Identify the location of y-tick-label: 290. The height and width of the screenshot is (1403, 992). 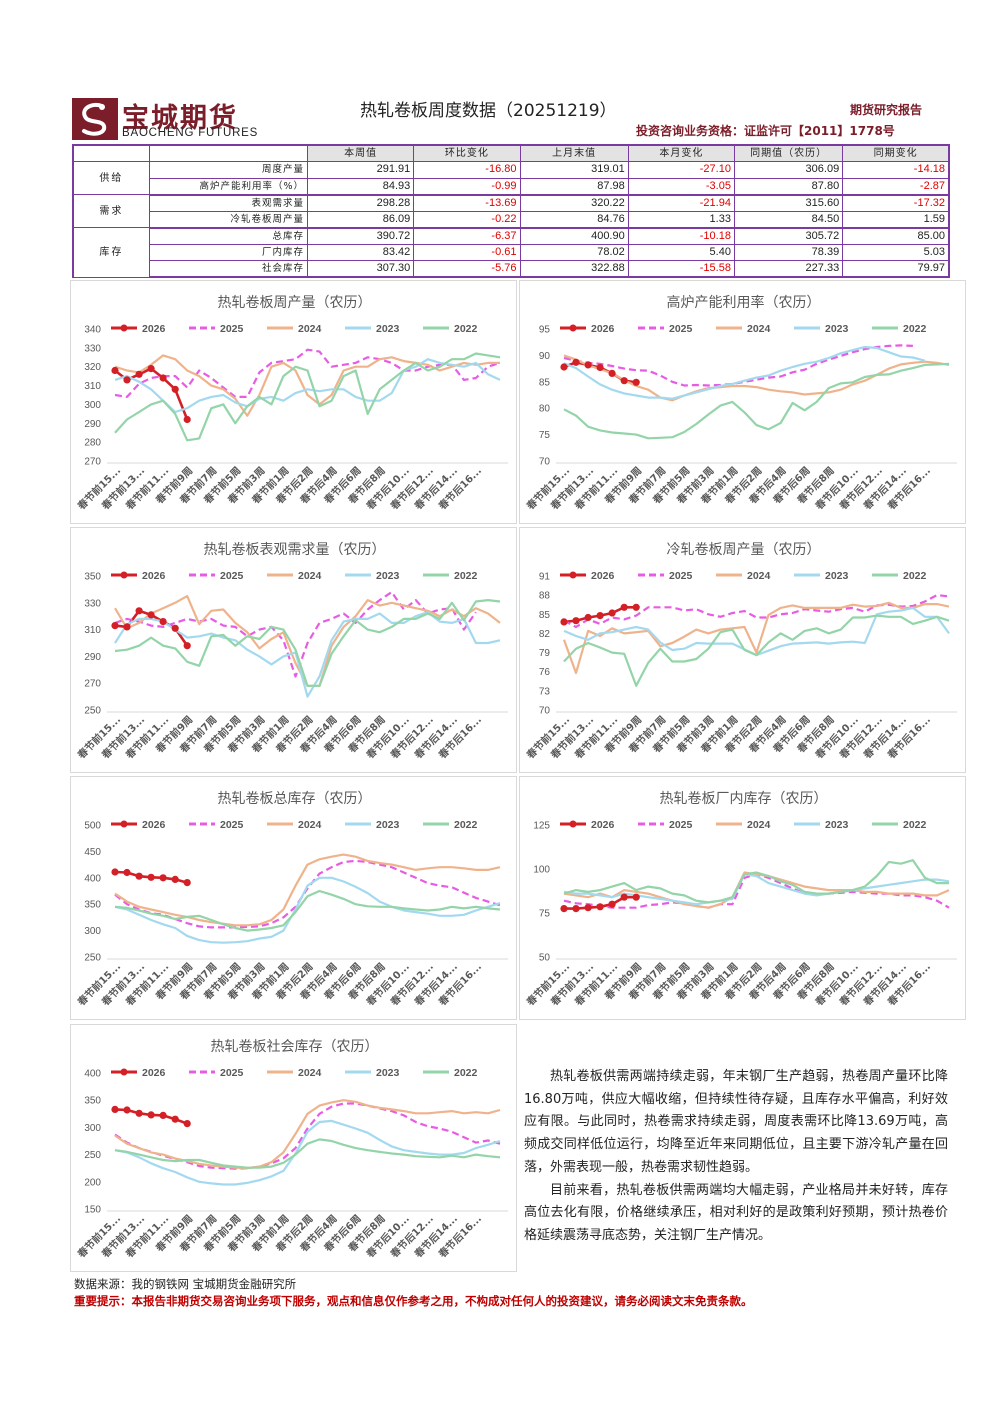
(92, 424).